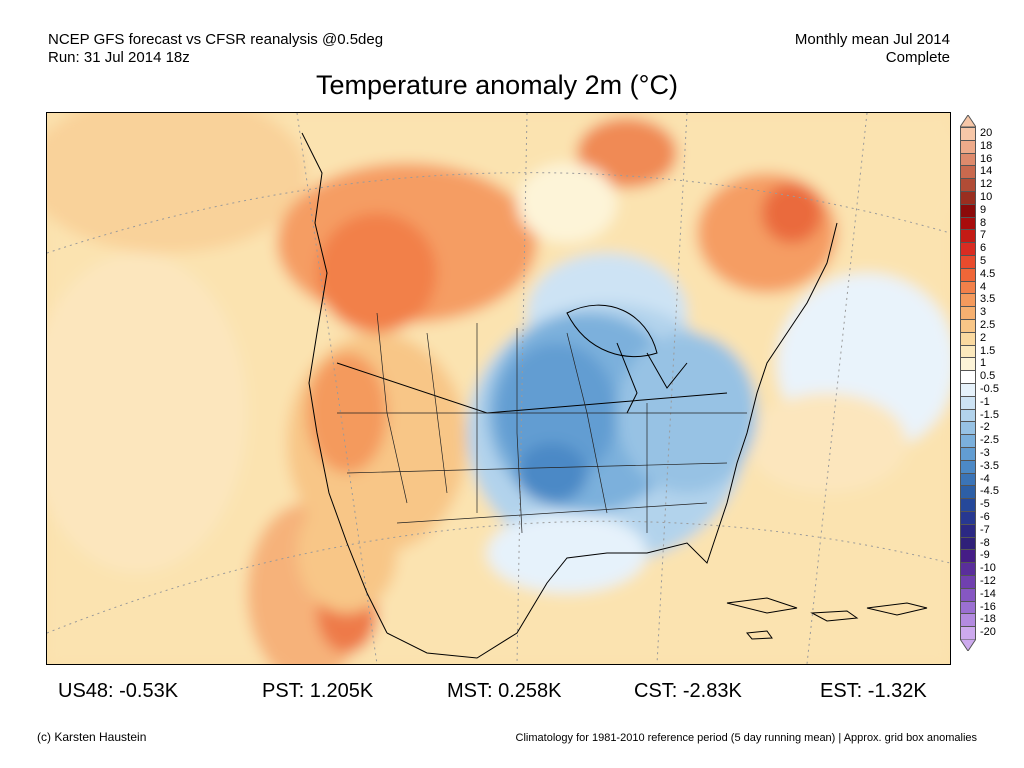  I want to click on colorbar-label: -12, so click(988, 581).